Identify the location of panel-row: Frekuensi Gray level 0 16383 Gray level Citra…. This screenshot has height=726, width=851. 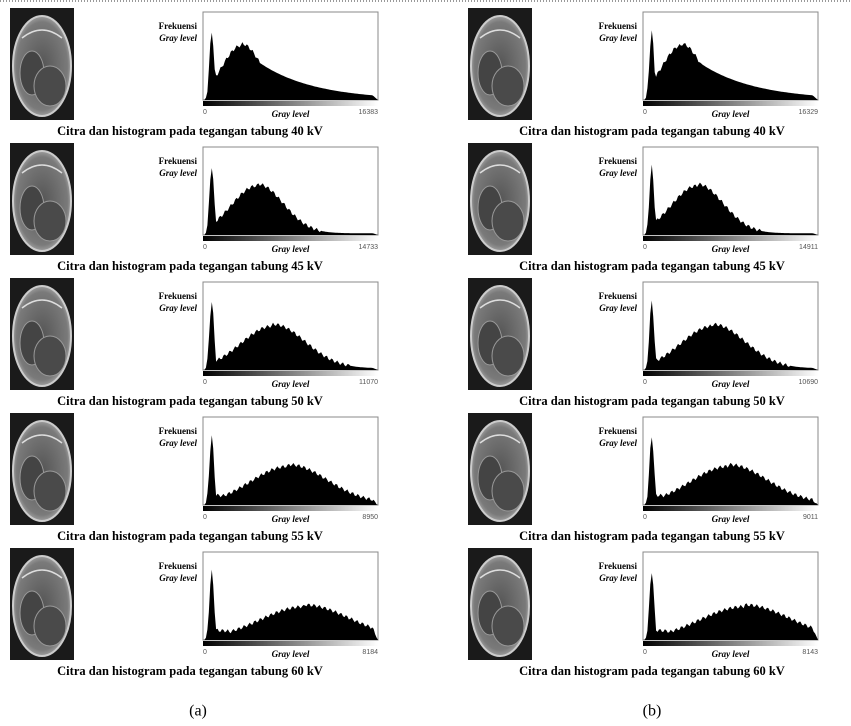
(194, 73).